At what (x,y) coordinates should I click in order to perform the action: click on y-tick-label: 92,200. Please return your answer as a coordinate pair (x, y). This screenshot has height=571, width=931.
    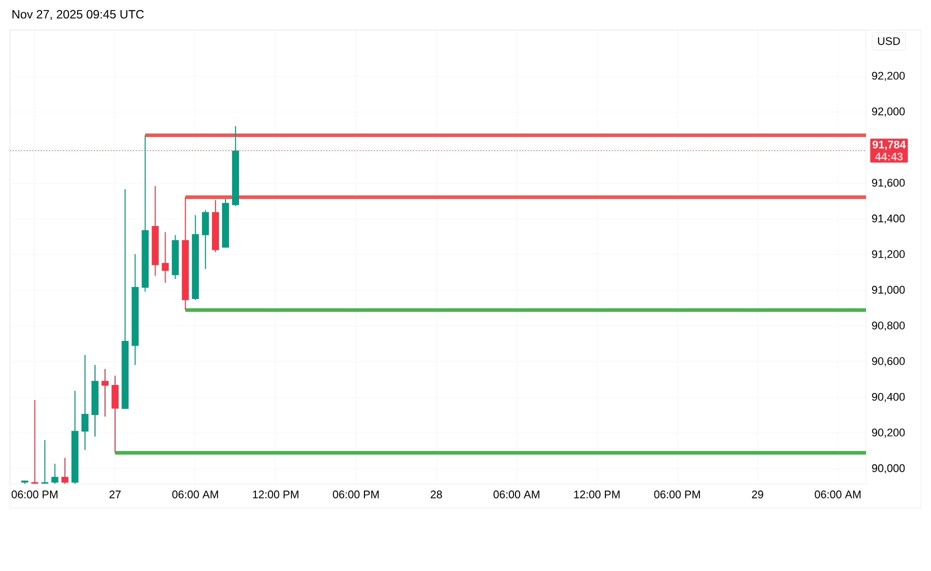
    Looking at the image, I should click on (888, 76).